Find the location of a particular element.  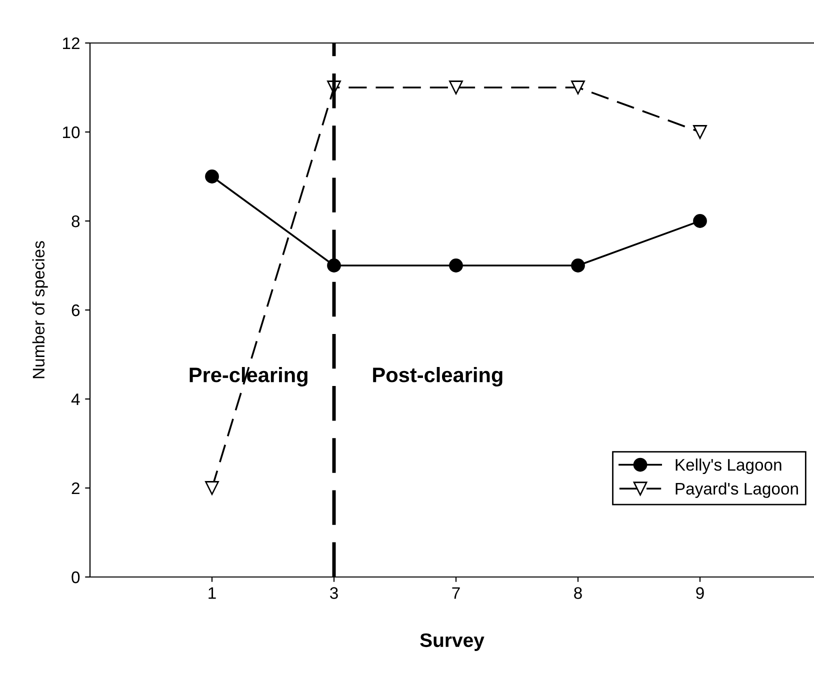

y-tick-label: 4 is located at coordinates (75, 400).